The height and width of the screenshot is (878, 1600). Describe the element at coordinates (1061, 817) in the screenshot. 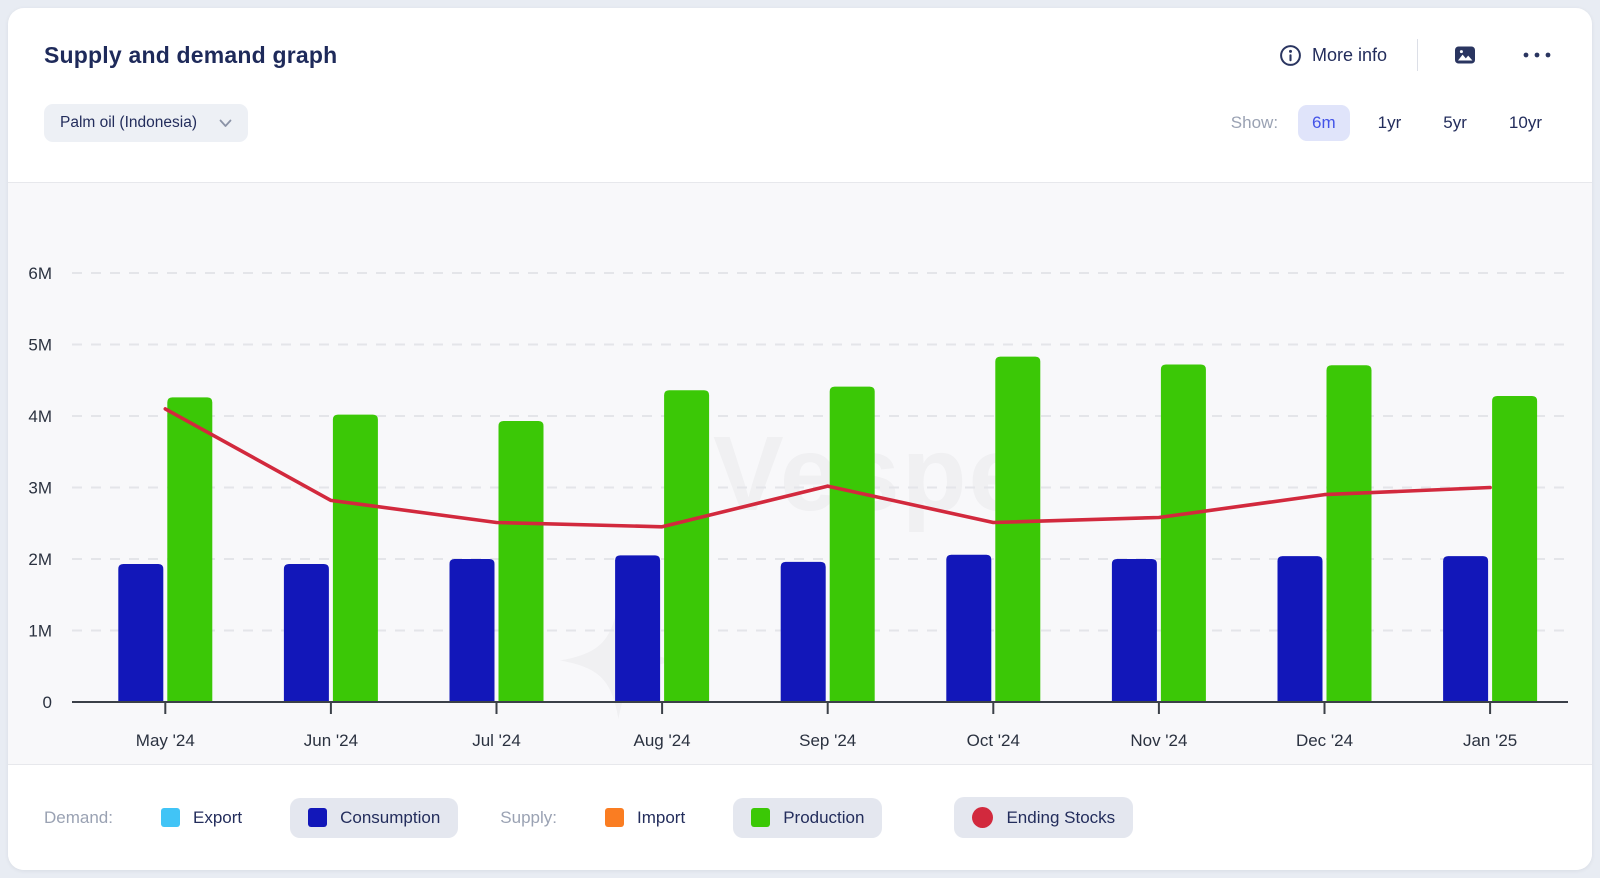

I see `legend-item-label: Ending Stocks` at that location.